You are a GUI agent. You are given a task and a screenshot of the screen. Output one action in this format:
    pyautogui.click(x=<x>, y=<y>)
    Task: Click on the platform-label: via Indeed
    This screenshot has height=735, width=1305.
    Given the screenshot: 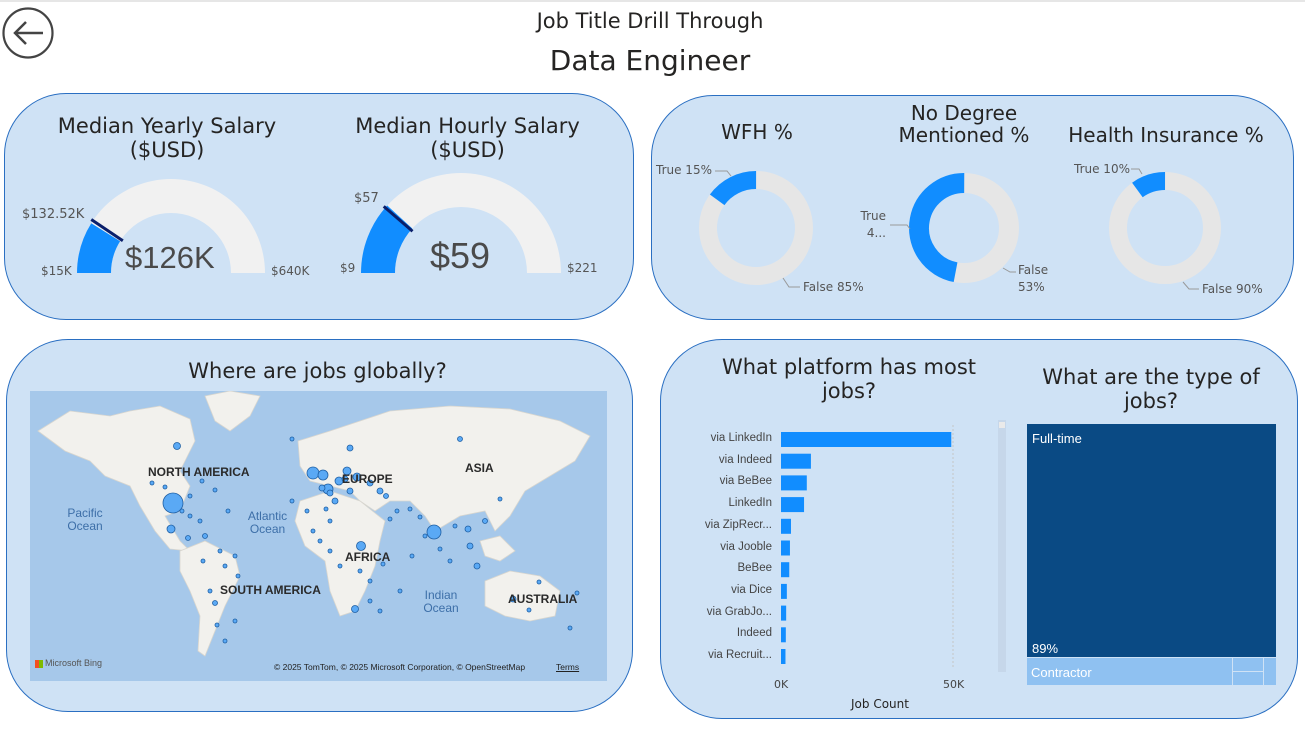 What is the action you would take?
    pyautogui.click(x=745, y=459)
    